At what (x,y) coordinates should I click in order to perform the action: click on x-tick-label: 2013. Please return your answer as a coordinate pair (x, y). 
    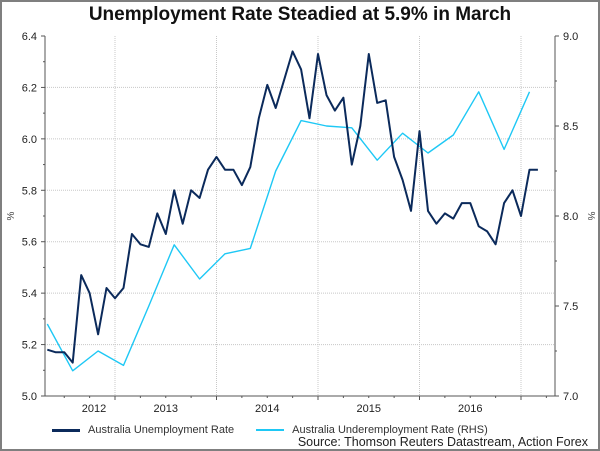
    Looking at the image, I should click on (166, 409).